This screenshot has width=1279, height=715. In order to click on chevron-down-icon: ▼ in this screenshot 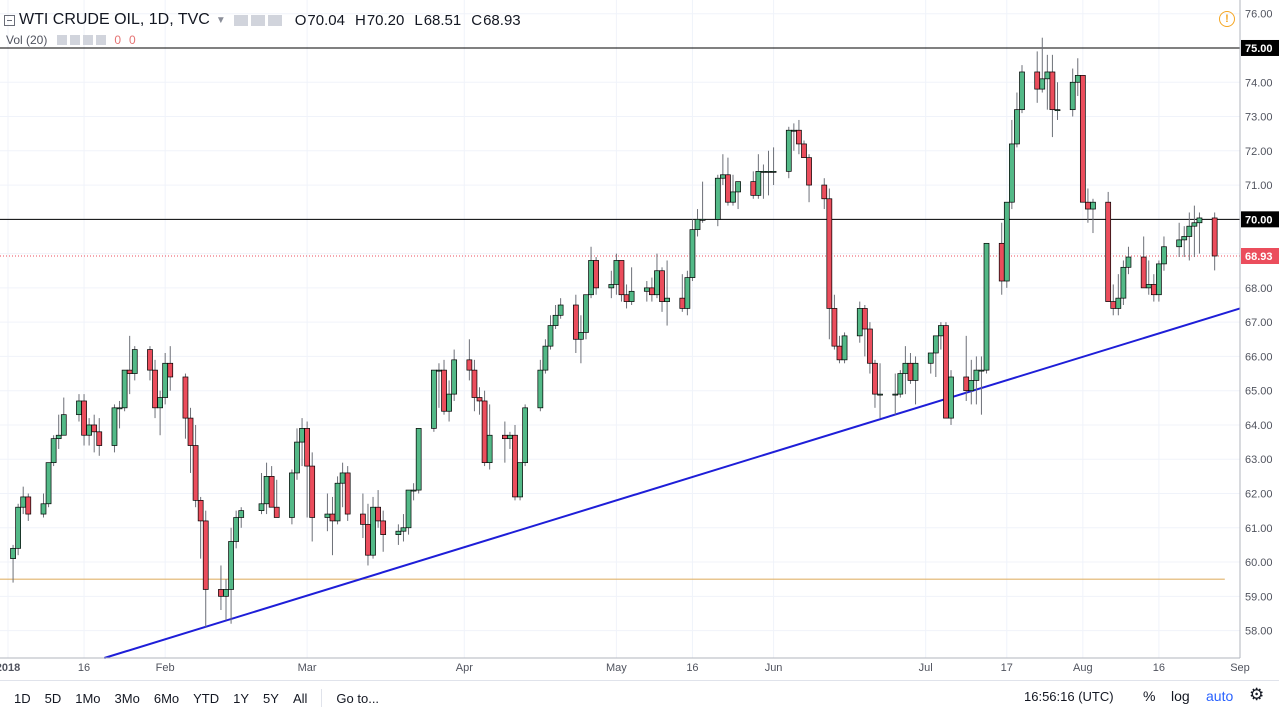, I will do `click(220, 20)`.